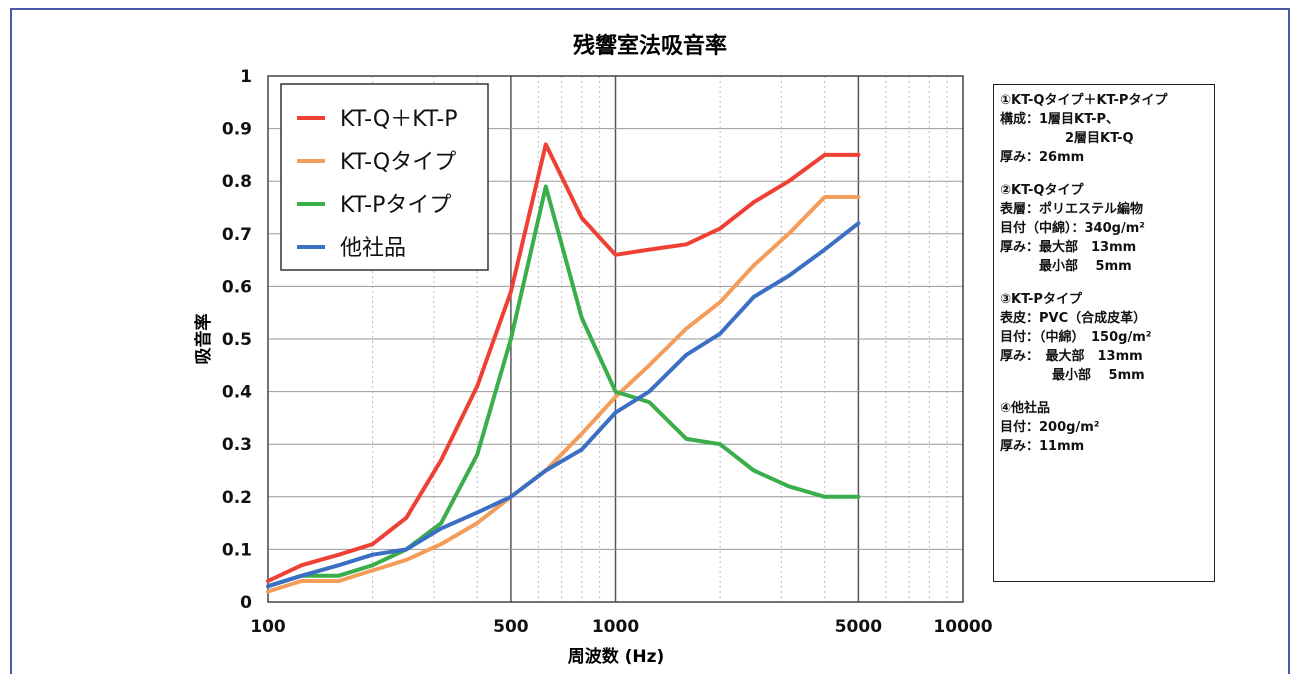  What do you see at coordinates (1084, 100) in the screenshot?
I see `note-line: ①KT-Qタイプ＋KT-Pタイプ` at bounding box center [1084, 100].